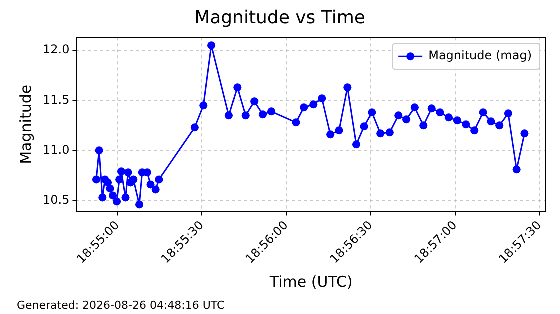 The height and width of the screenshot is (314, 560). What do you see at coordinates (480, 55) in the screenshot?
I see `legend-label: Magnitude (mag)` at bounding box center [480, 55].